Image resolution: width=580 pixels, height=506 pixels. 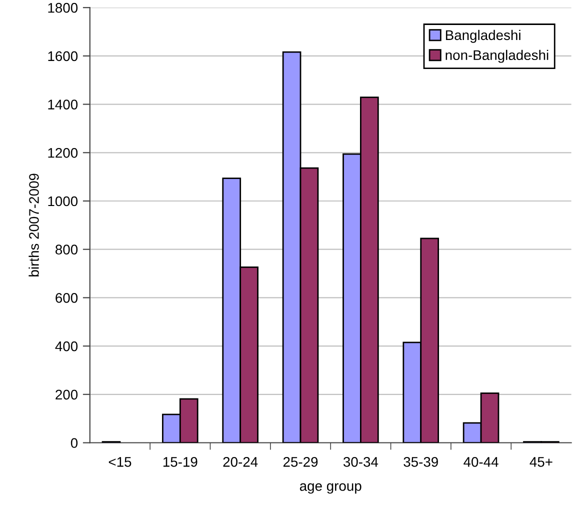 I want to click on y-tick-label: 400, so click(x=66, y=346).